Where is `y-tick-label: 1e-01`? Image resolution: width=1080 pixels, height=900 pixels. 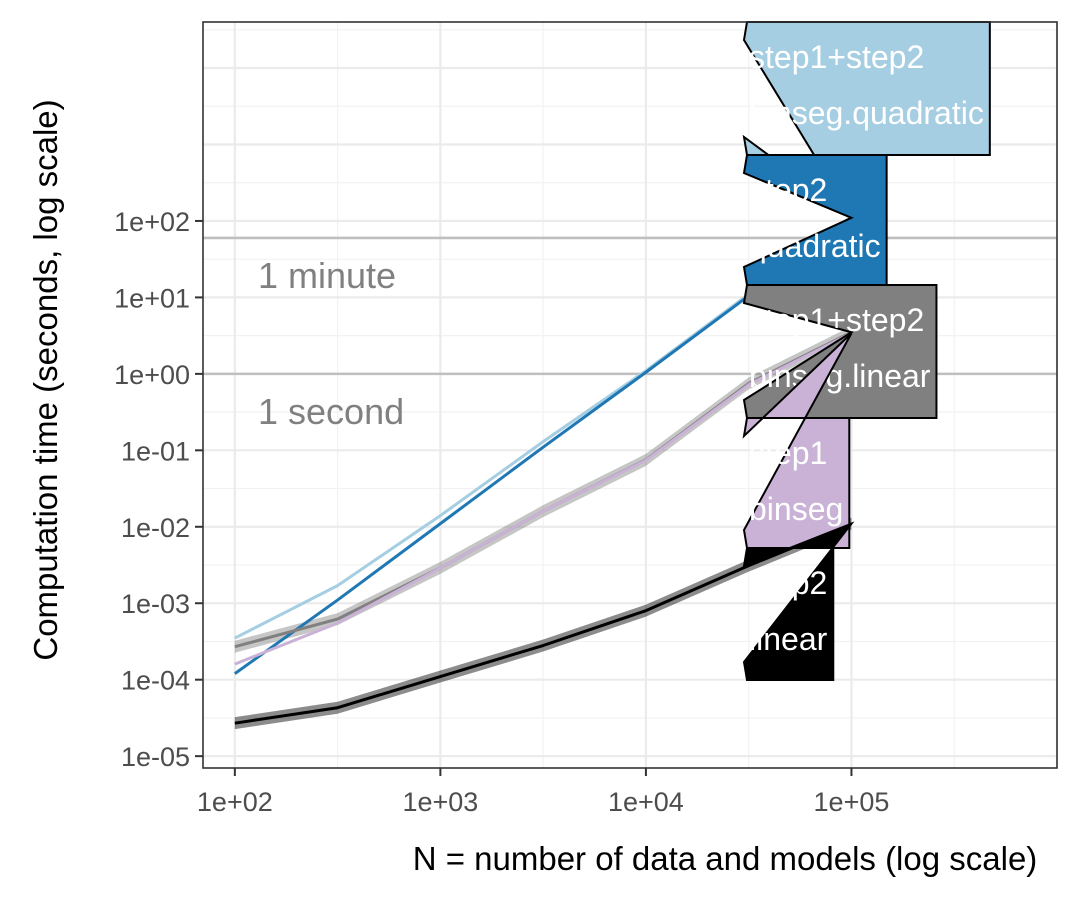
y-tick-label: 1e-01 is located at coordinates (155, 451).